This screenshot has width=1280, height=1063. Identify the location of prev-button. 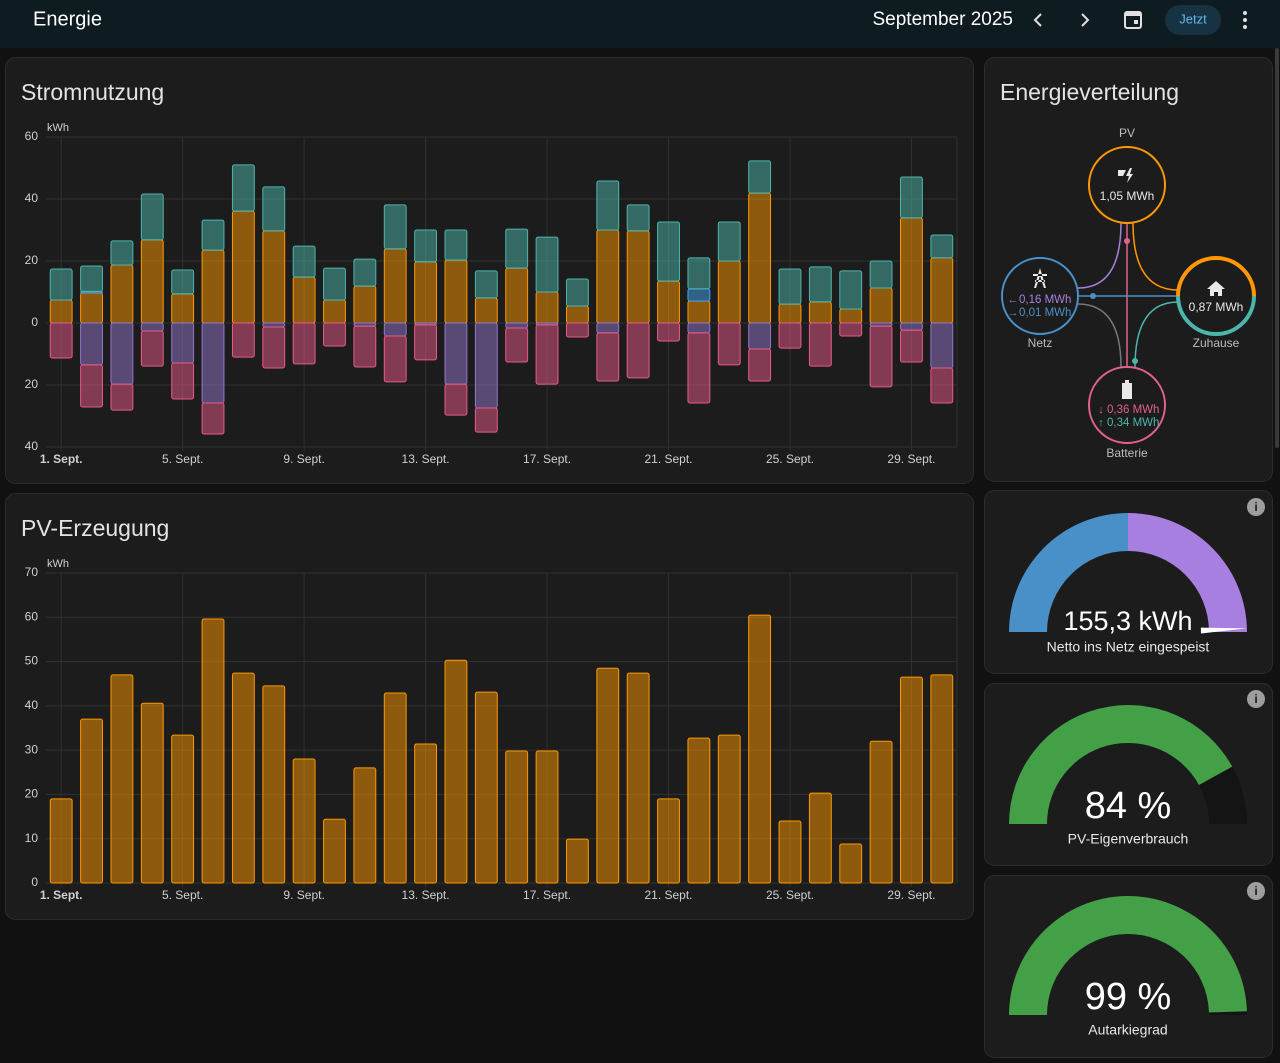
(1037, 20).